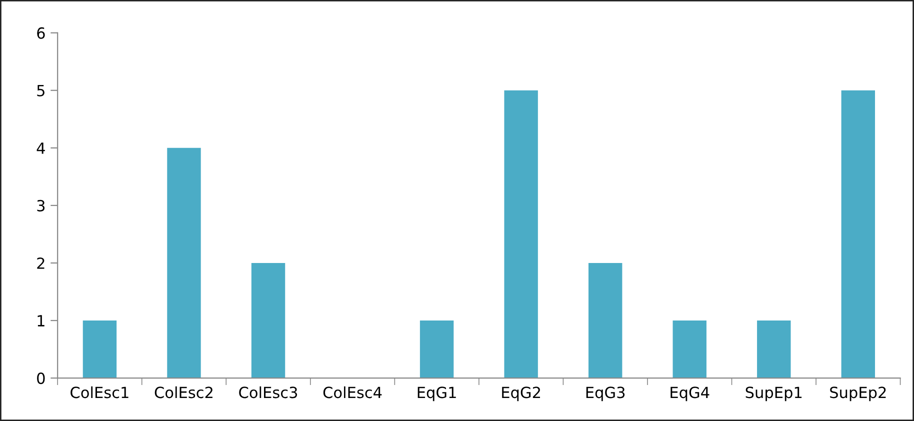 This screenshot has width=914, height=421. Describe the element at coordinates (690, 394) in the screenshot. I see `x-tick-label: EqG4` at that location.